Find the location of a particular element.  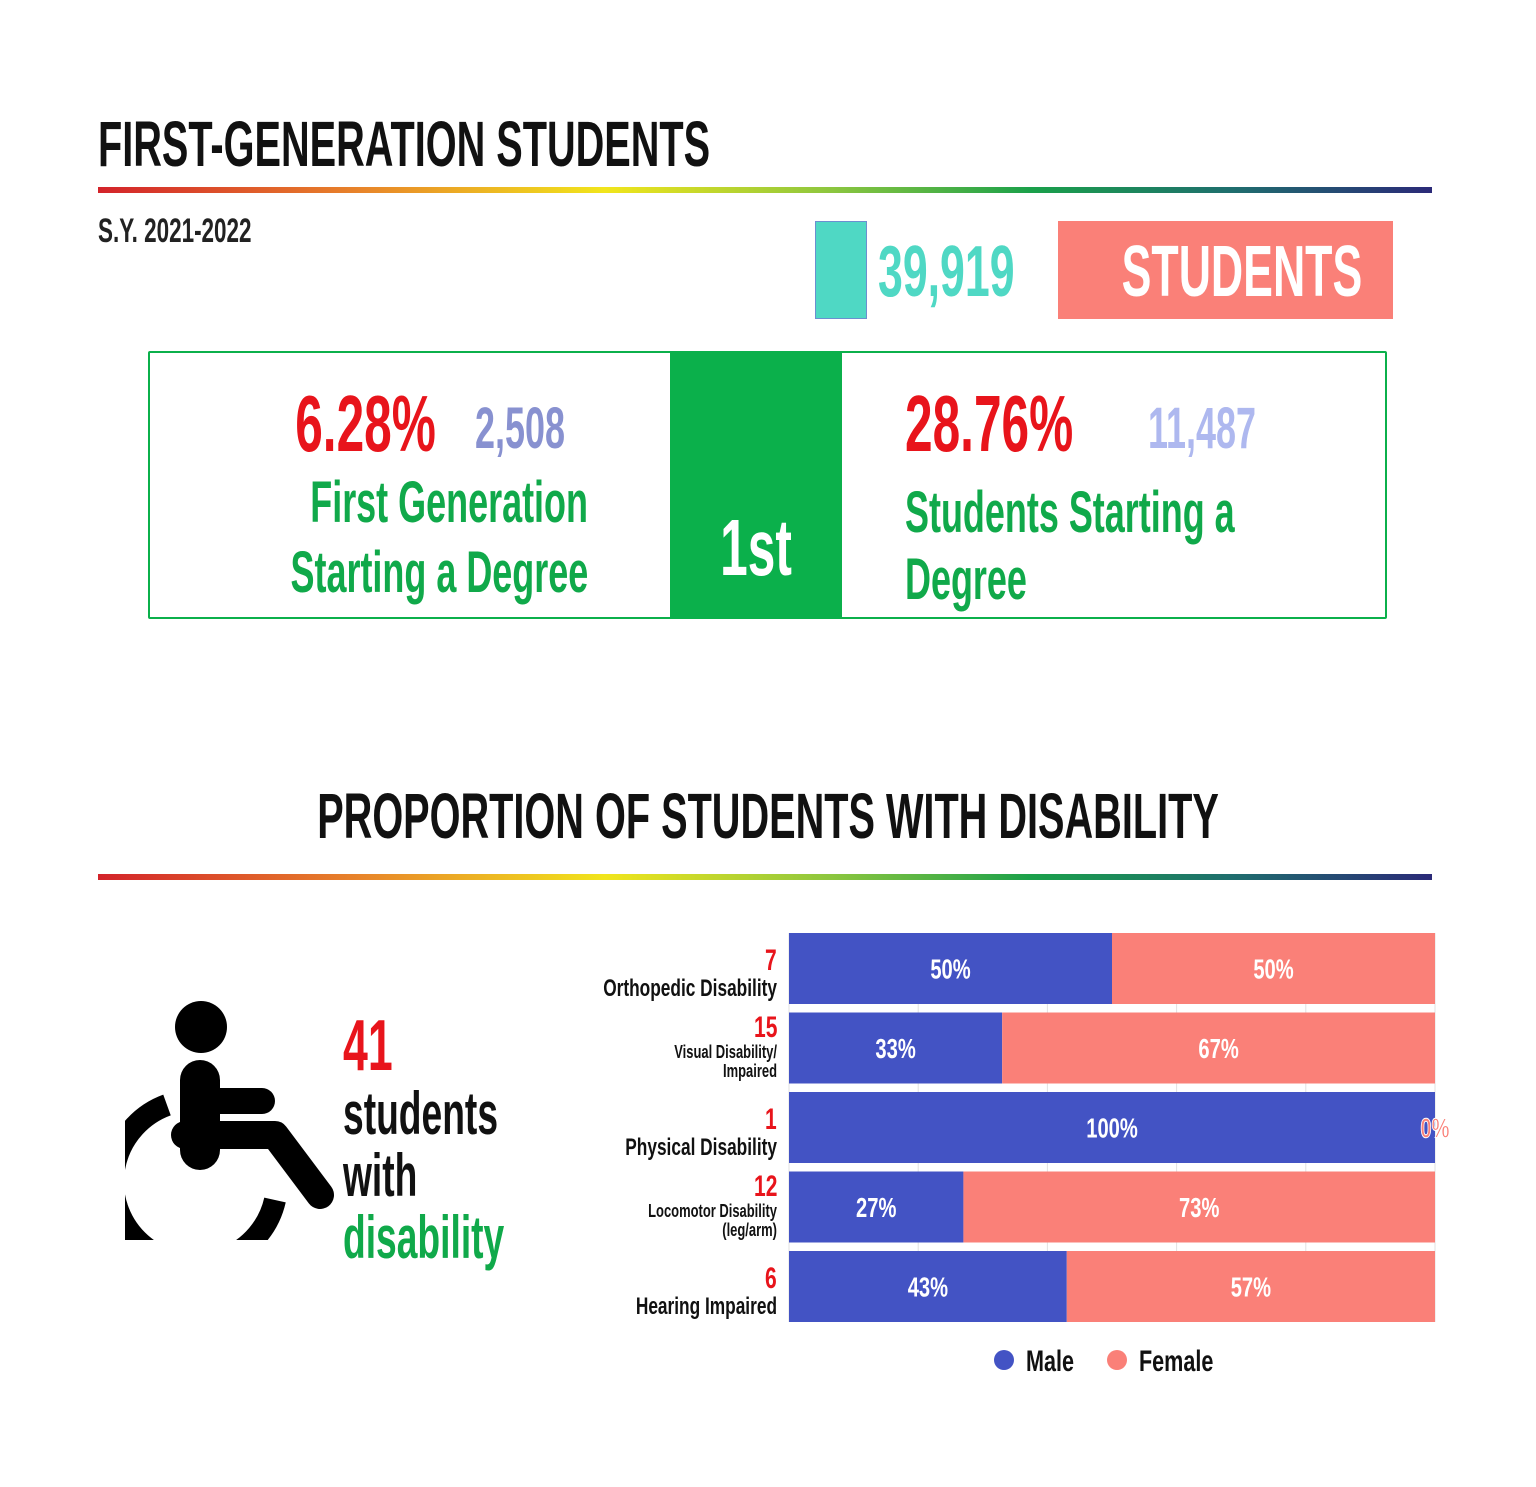

left-label: First Generation is located at coordinates (449, 502).